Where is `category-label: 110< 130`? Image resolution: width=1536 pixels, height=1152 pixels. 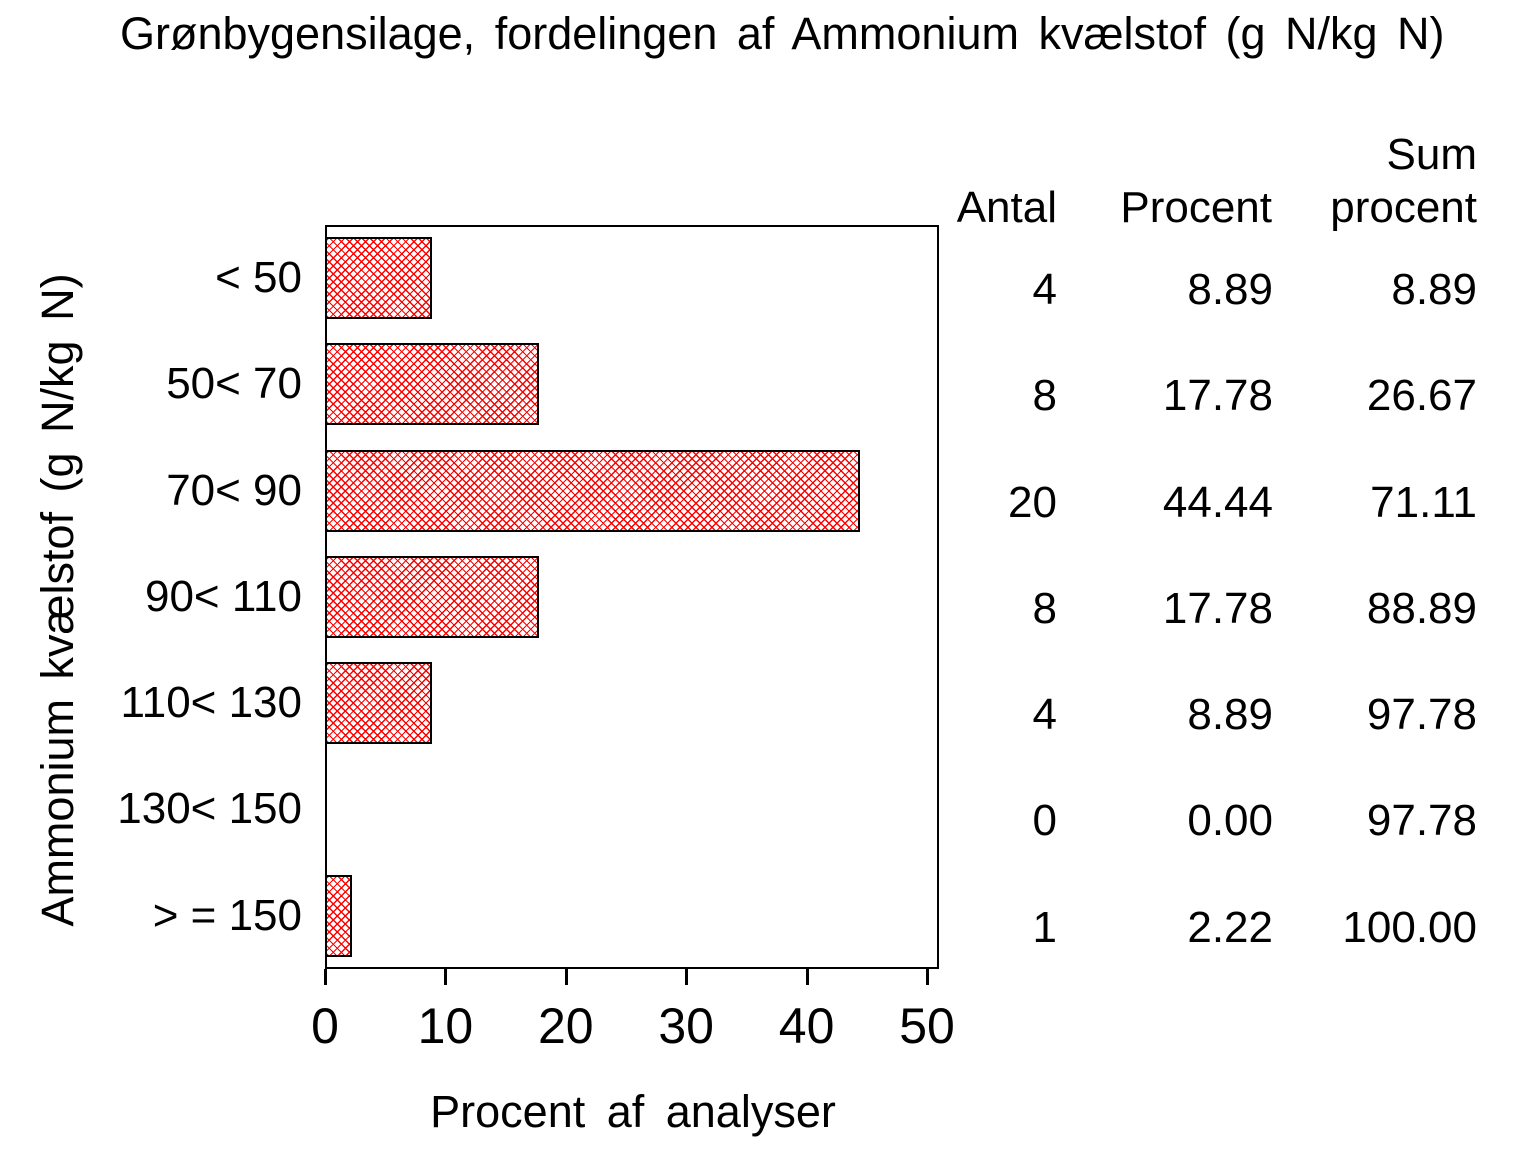 category-label: 110< 130 is located at coordinates (211, 703).